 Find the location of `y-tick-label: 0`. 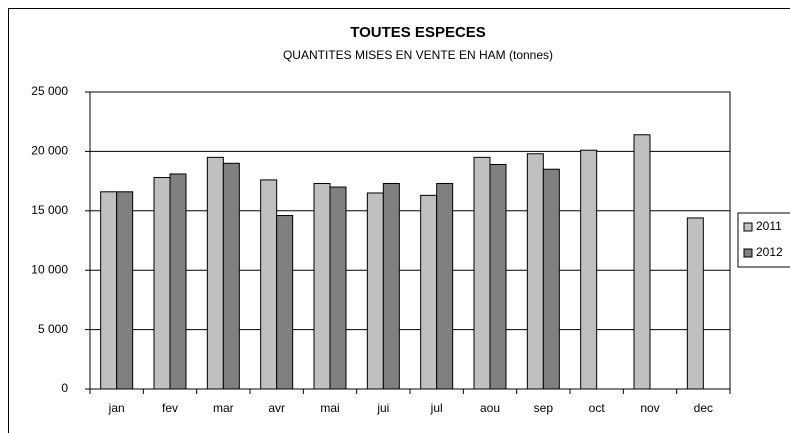

y-tick-label: 0 is located at coordinates (64, 388).